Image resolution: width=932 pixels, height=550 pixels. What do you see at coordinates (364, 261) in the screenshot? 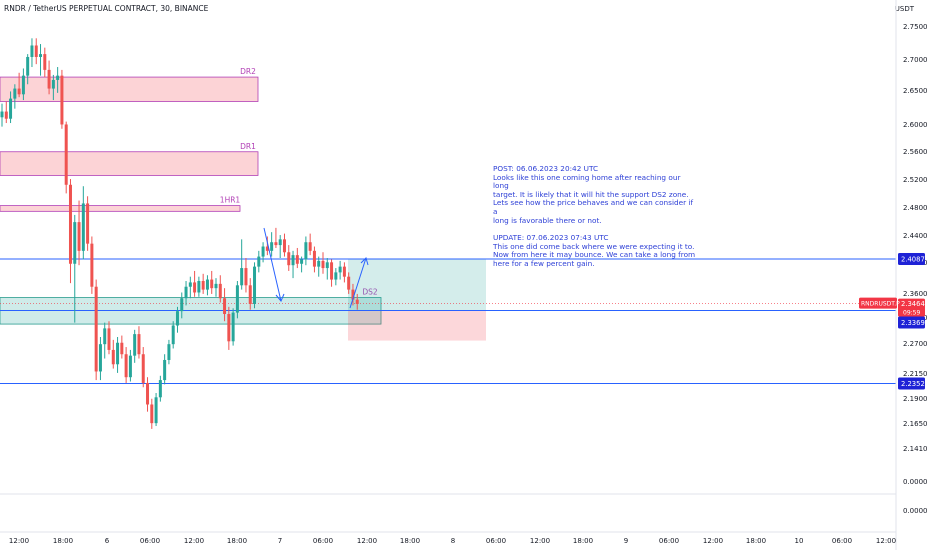
I see `projection-arrow-up-head` at bounding box center [364, 261].